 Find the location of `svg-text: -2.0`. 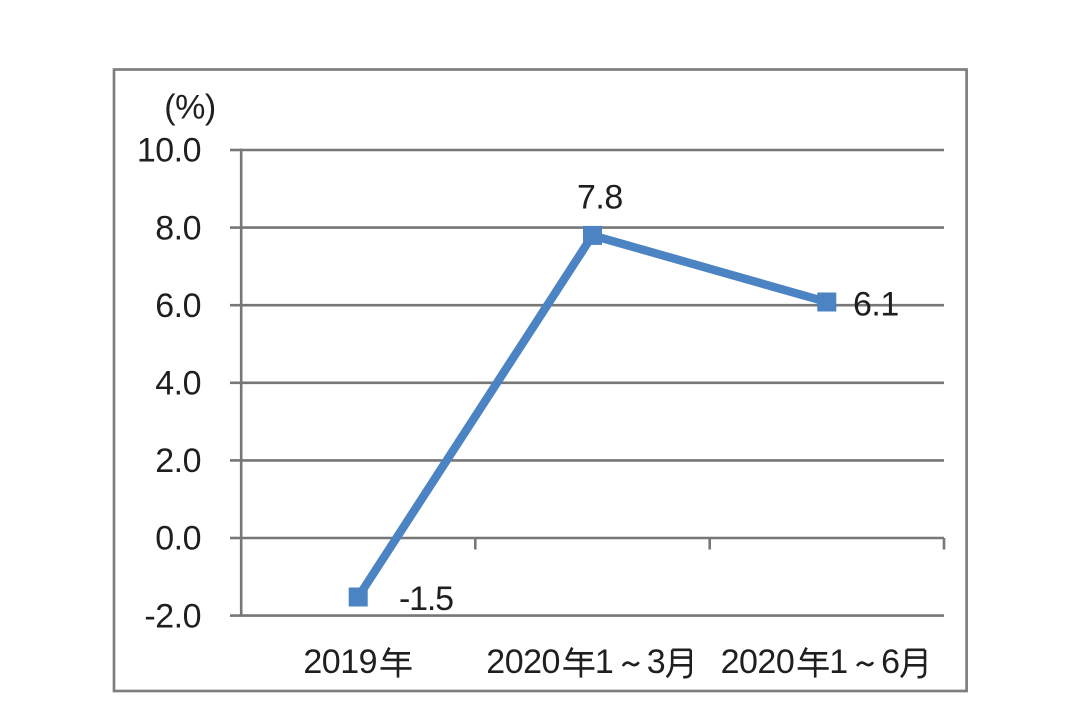

svg-text: -2.0 is located at coordinates (172, 616).